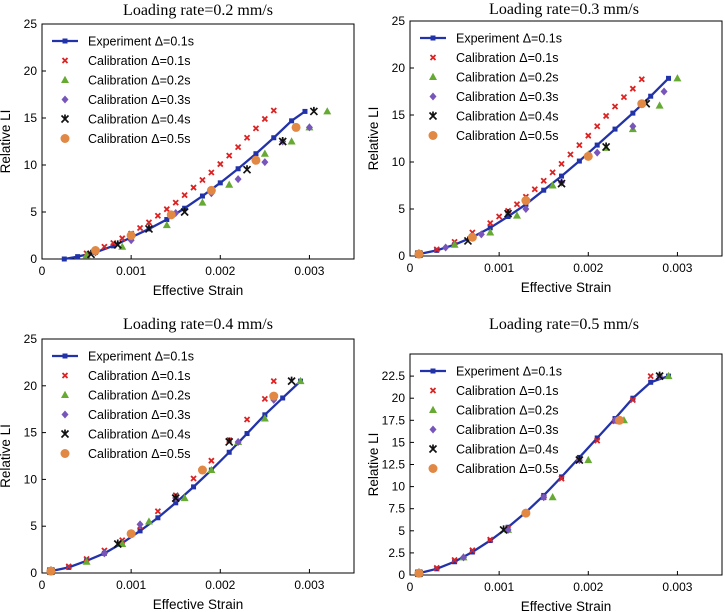 Image resolution: width=725 pixels, height=612 pixels. Describe the element at coordinates (139, 396) in the screenshot. I see `legend-label: Calibration Δ=0.2s` at that location.